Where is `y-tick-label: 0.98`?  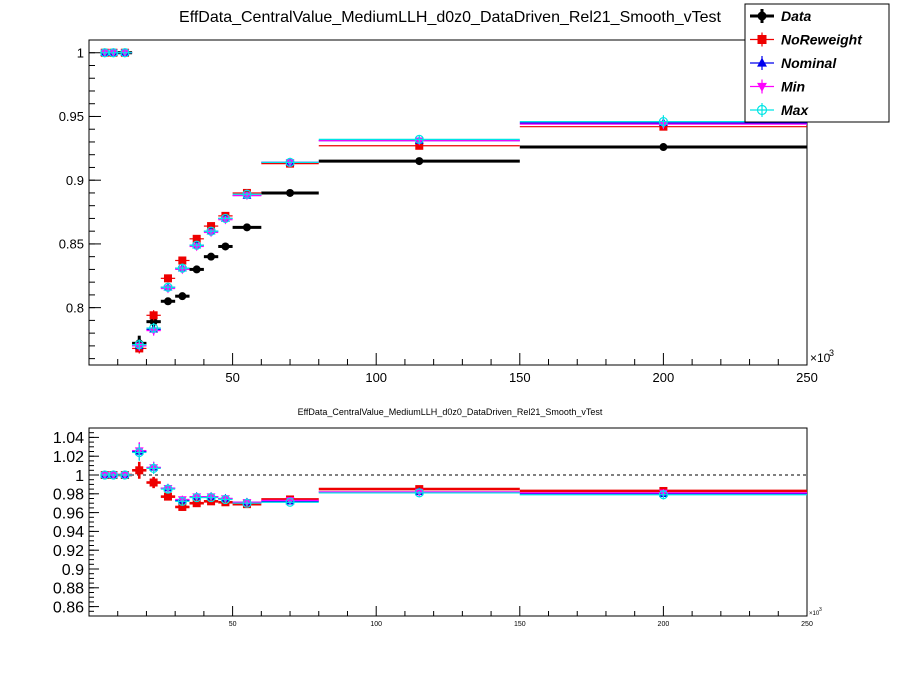 y-tick-label: 0.98 is located at coordinates (68, 495).